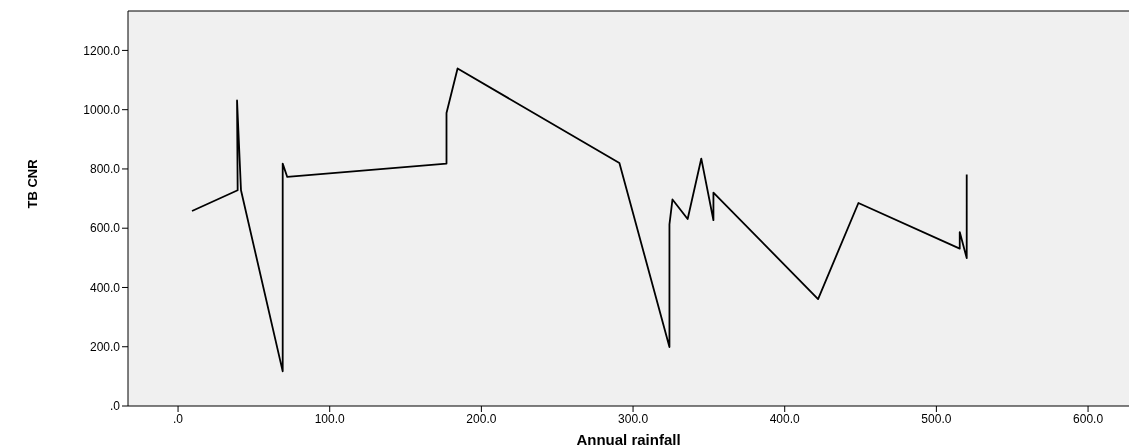  What do you see at coordinates (102, 50) in the screenshot?
I see `y-tick-label: 1200.0` at bounding box center [102, 50].